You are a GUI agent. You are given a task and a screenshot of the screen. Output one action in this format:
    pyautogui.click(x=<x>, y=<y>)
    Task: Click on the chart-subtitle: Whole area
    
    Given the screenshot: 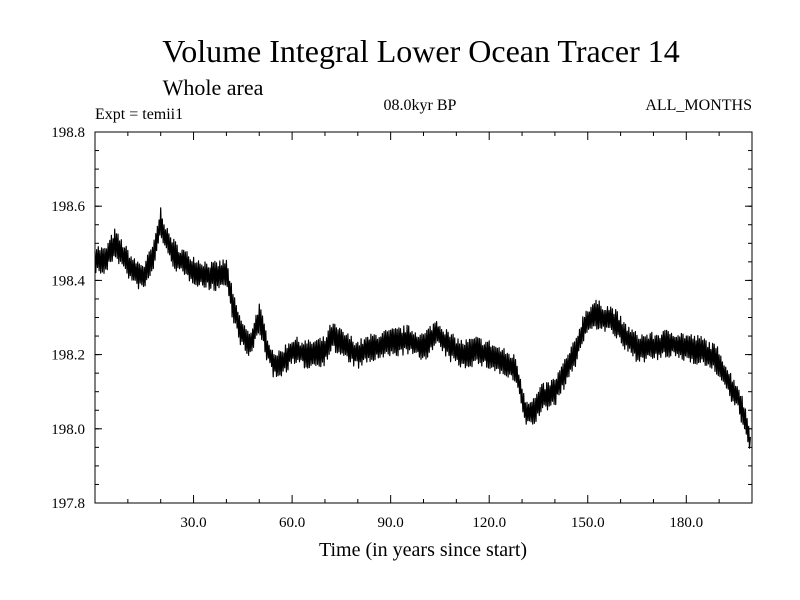 What is the action you would take?
    pyautogui.click(x=213, y=87)
    